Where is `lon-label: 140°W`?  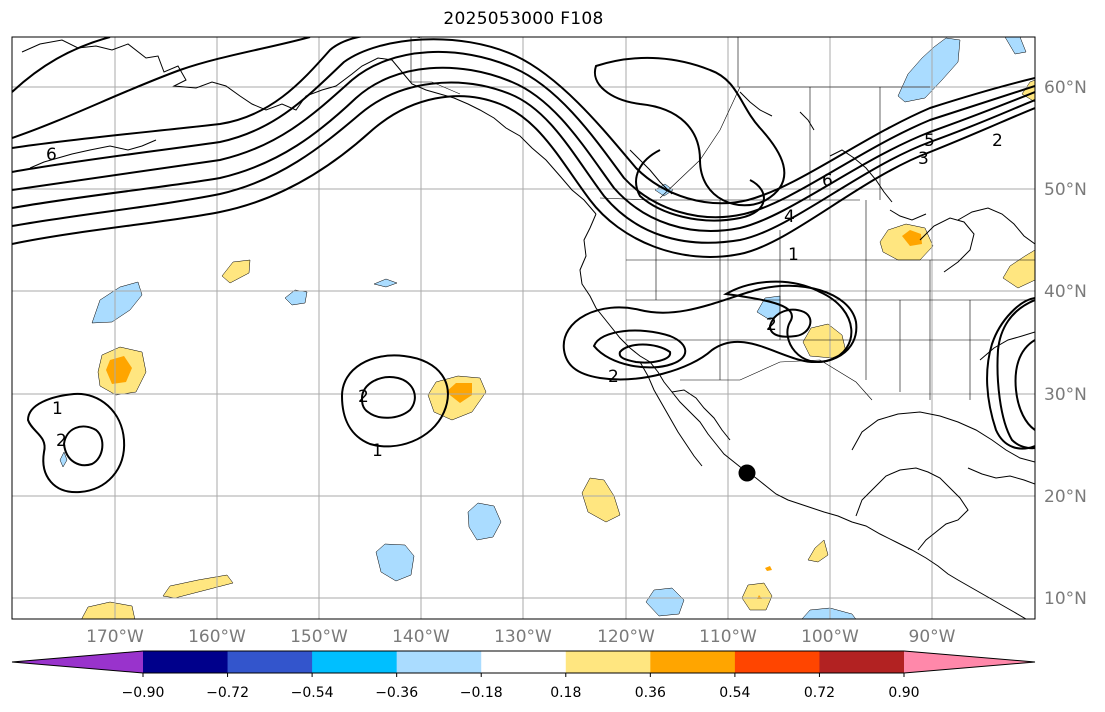 lon-label: 140°W is located at coordinates (421, 637).